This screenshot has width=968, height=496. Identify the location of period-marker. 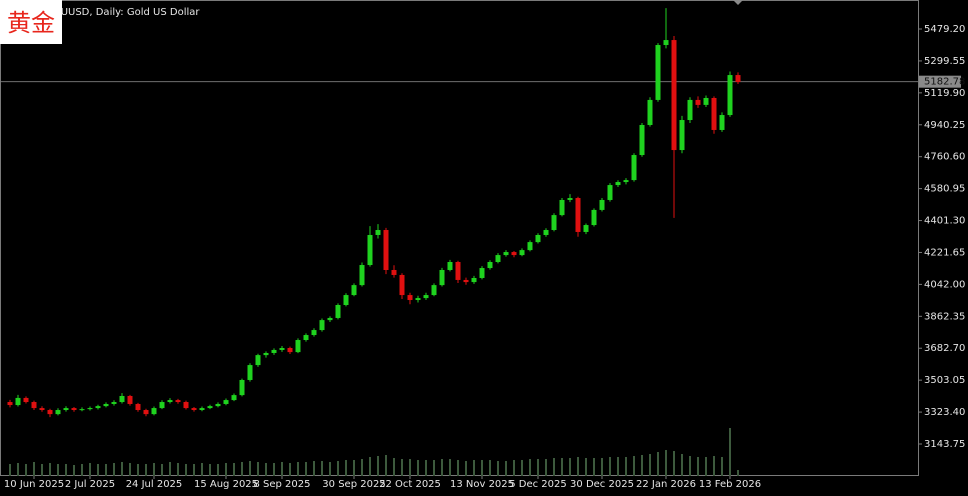
(738, 2).